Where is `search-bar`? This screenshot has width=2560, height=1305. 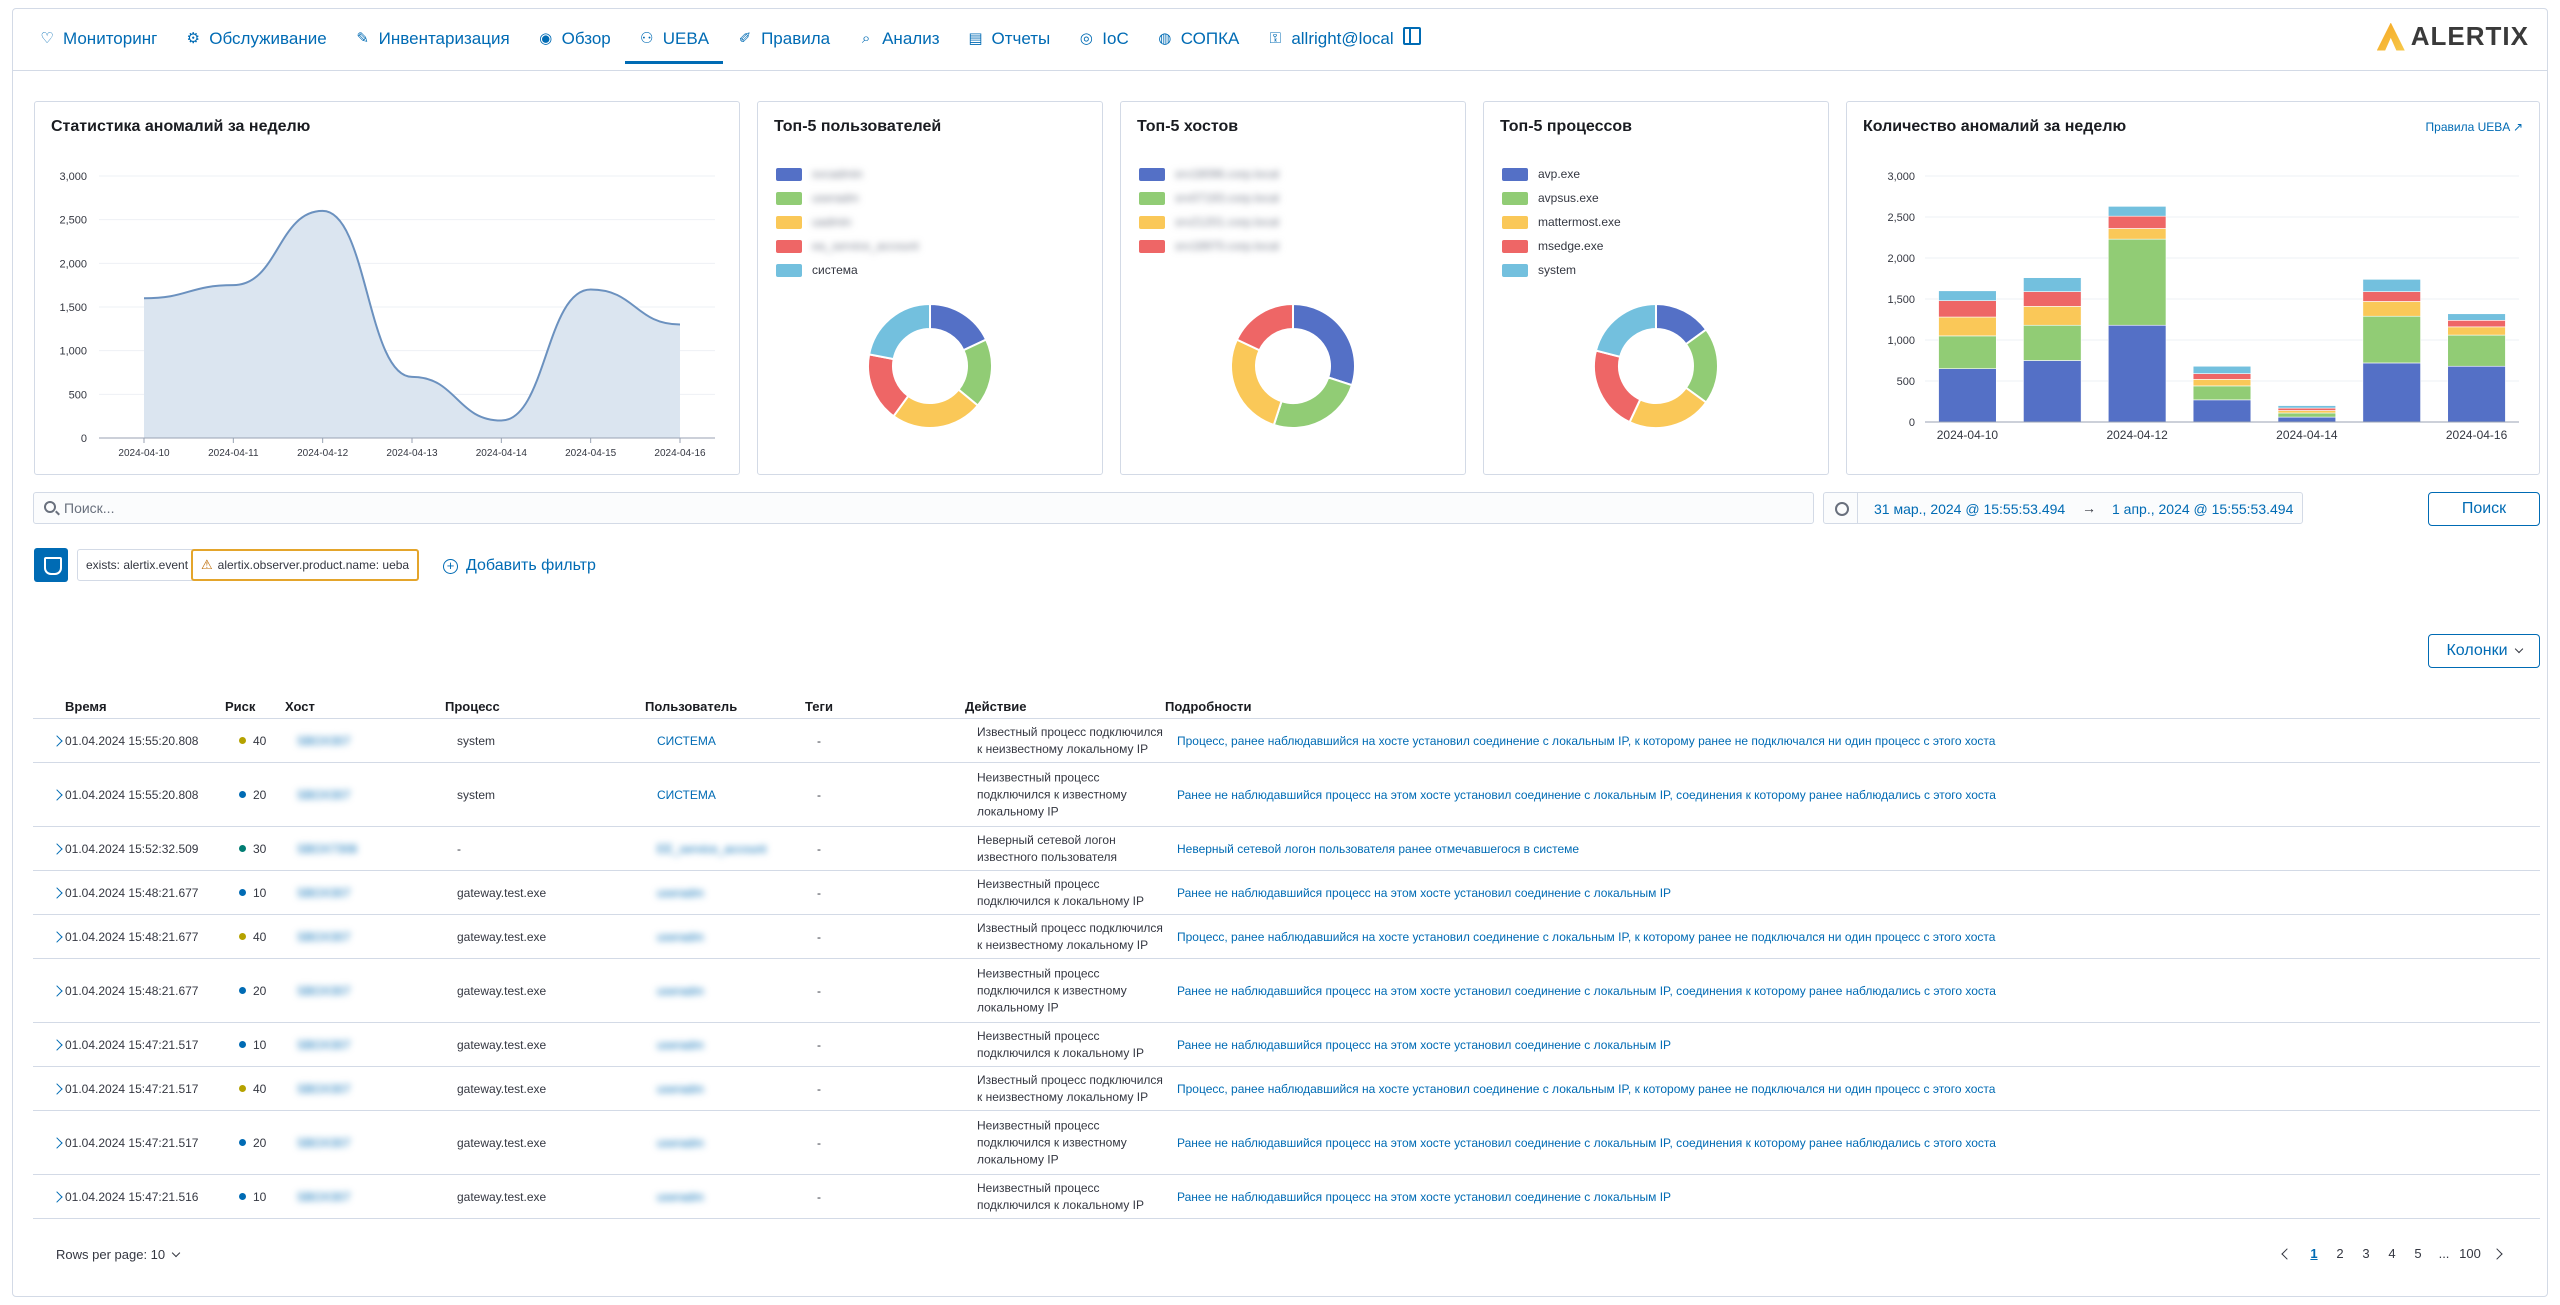 search-bar is located at coordinates (923, 508).